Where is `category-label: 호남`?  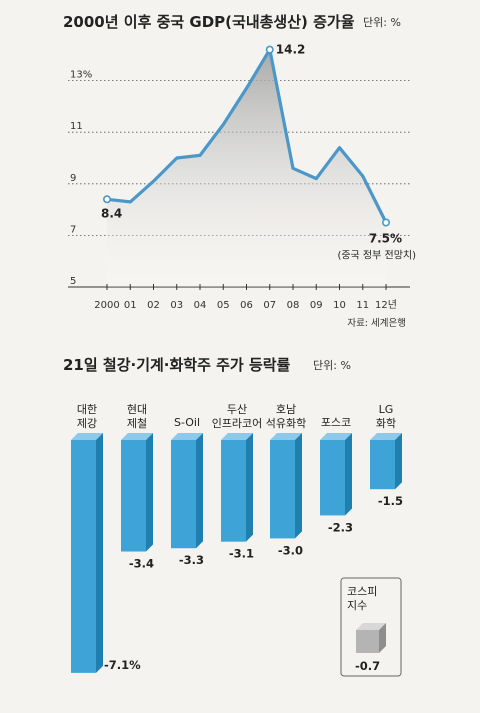
category-label: 호남 is located at coordinates (286, 409).